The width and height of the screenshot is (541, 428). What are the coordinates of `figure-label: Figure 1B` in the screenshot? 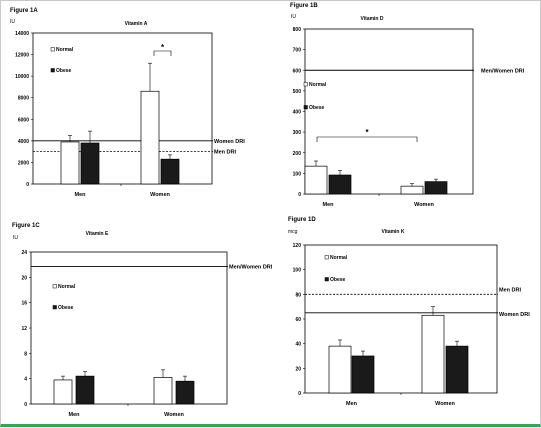 It's located at (304, 6).